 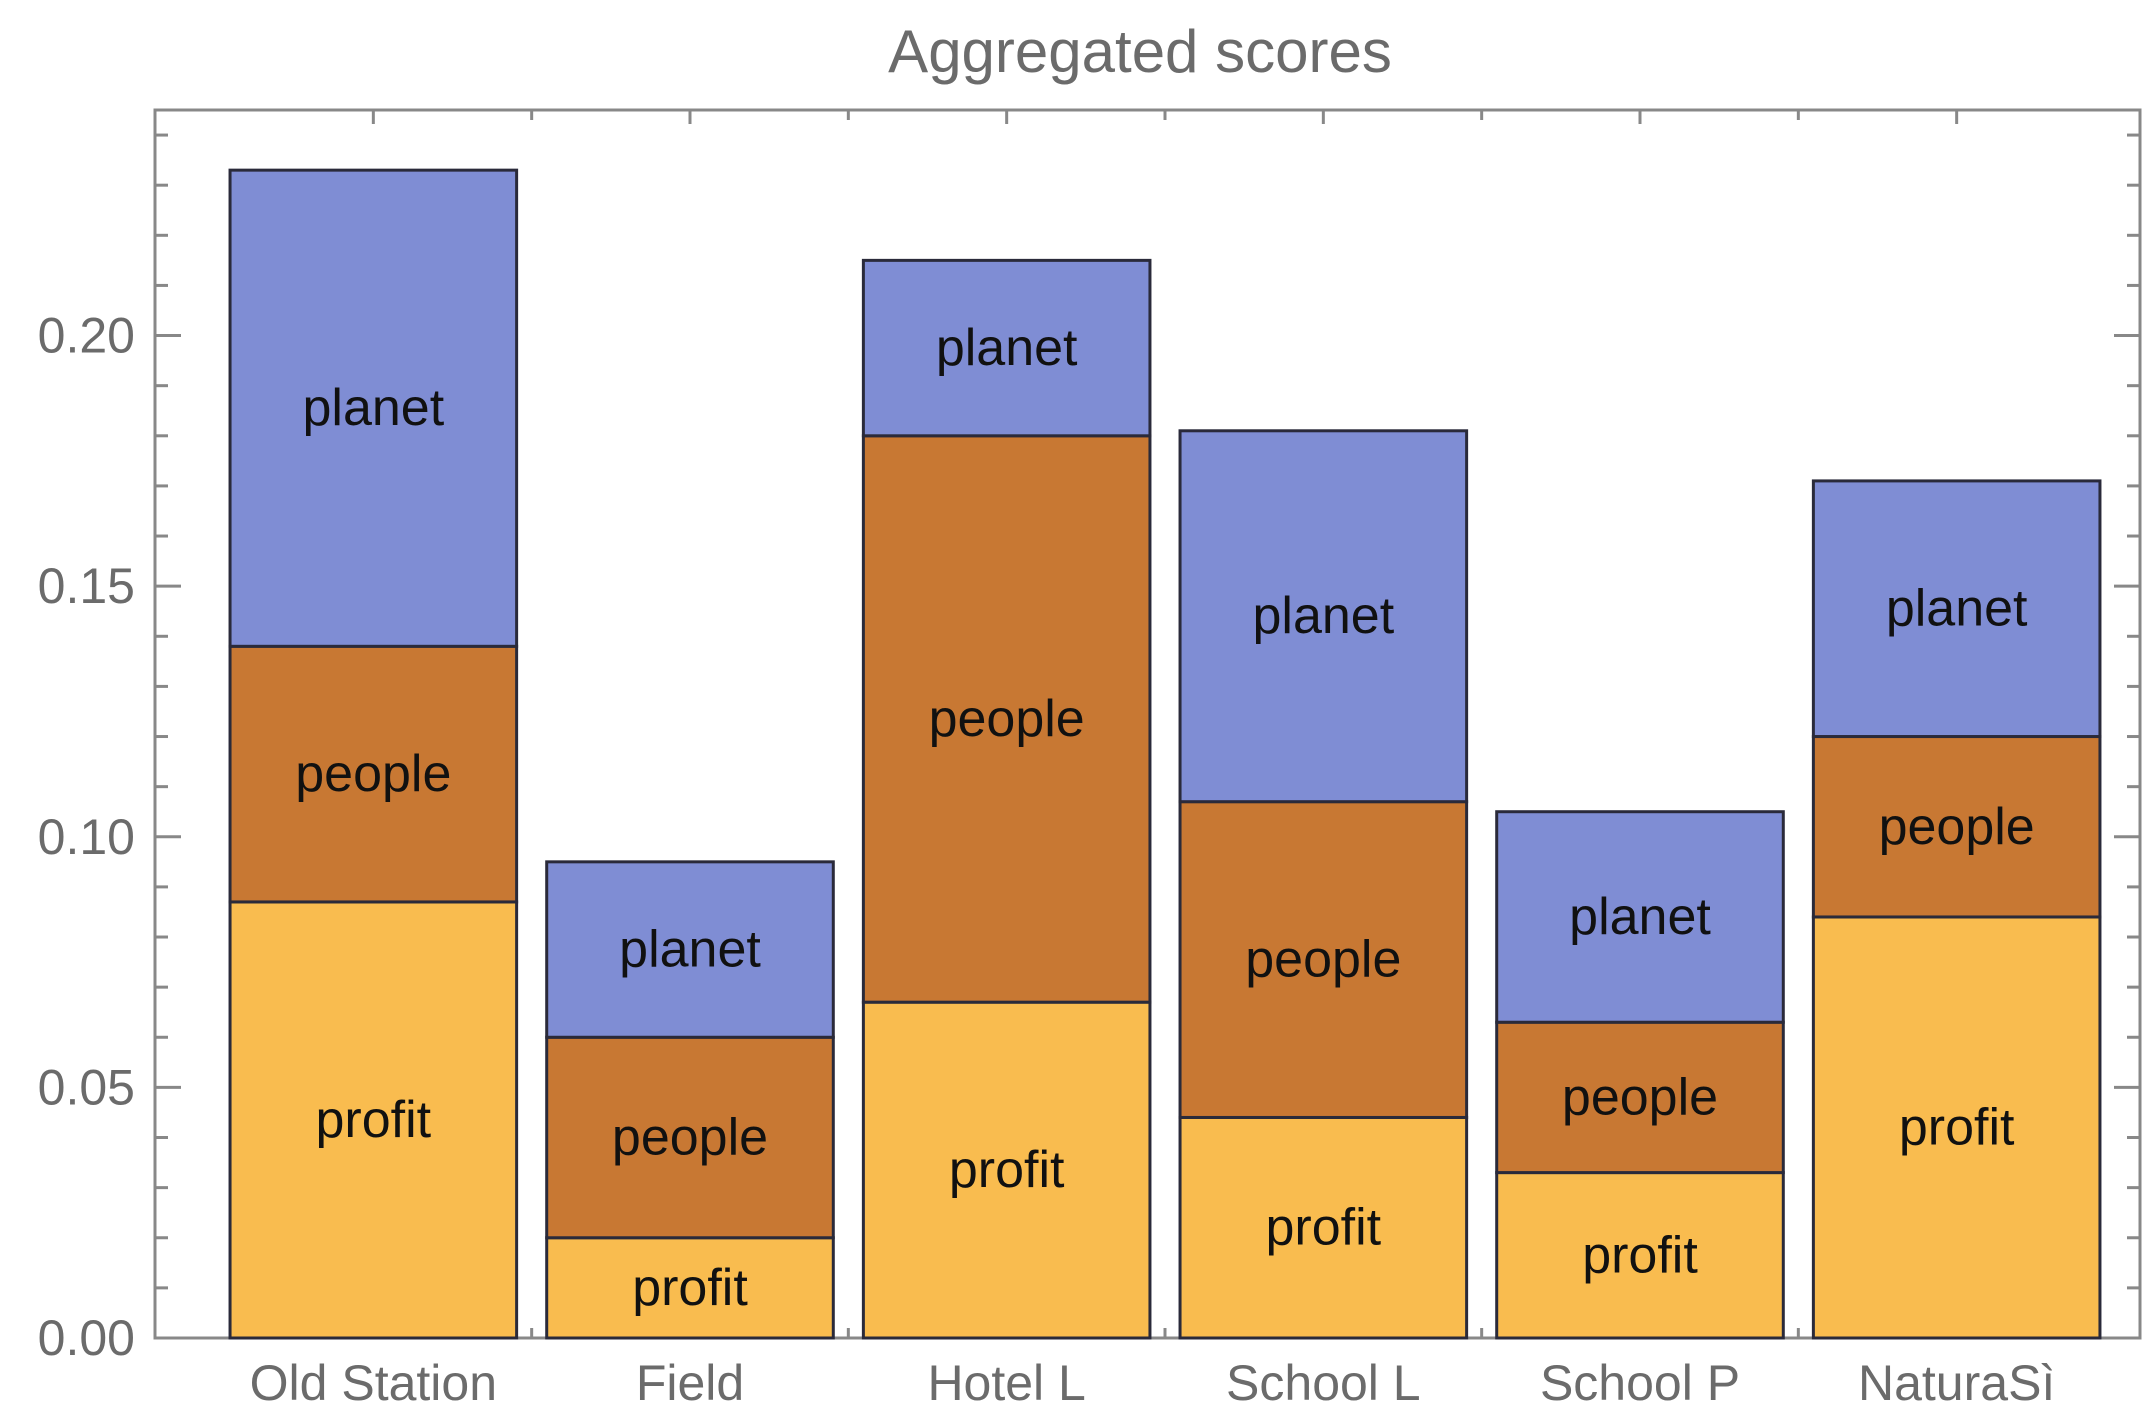 I want to click on y-tick-label: 0.10, so click(x=86, y=837).